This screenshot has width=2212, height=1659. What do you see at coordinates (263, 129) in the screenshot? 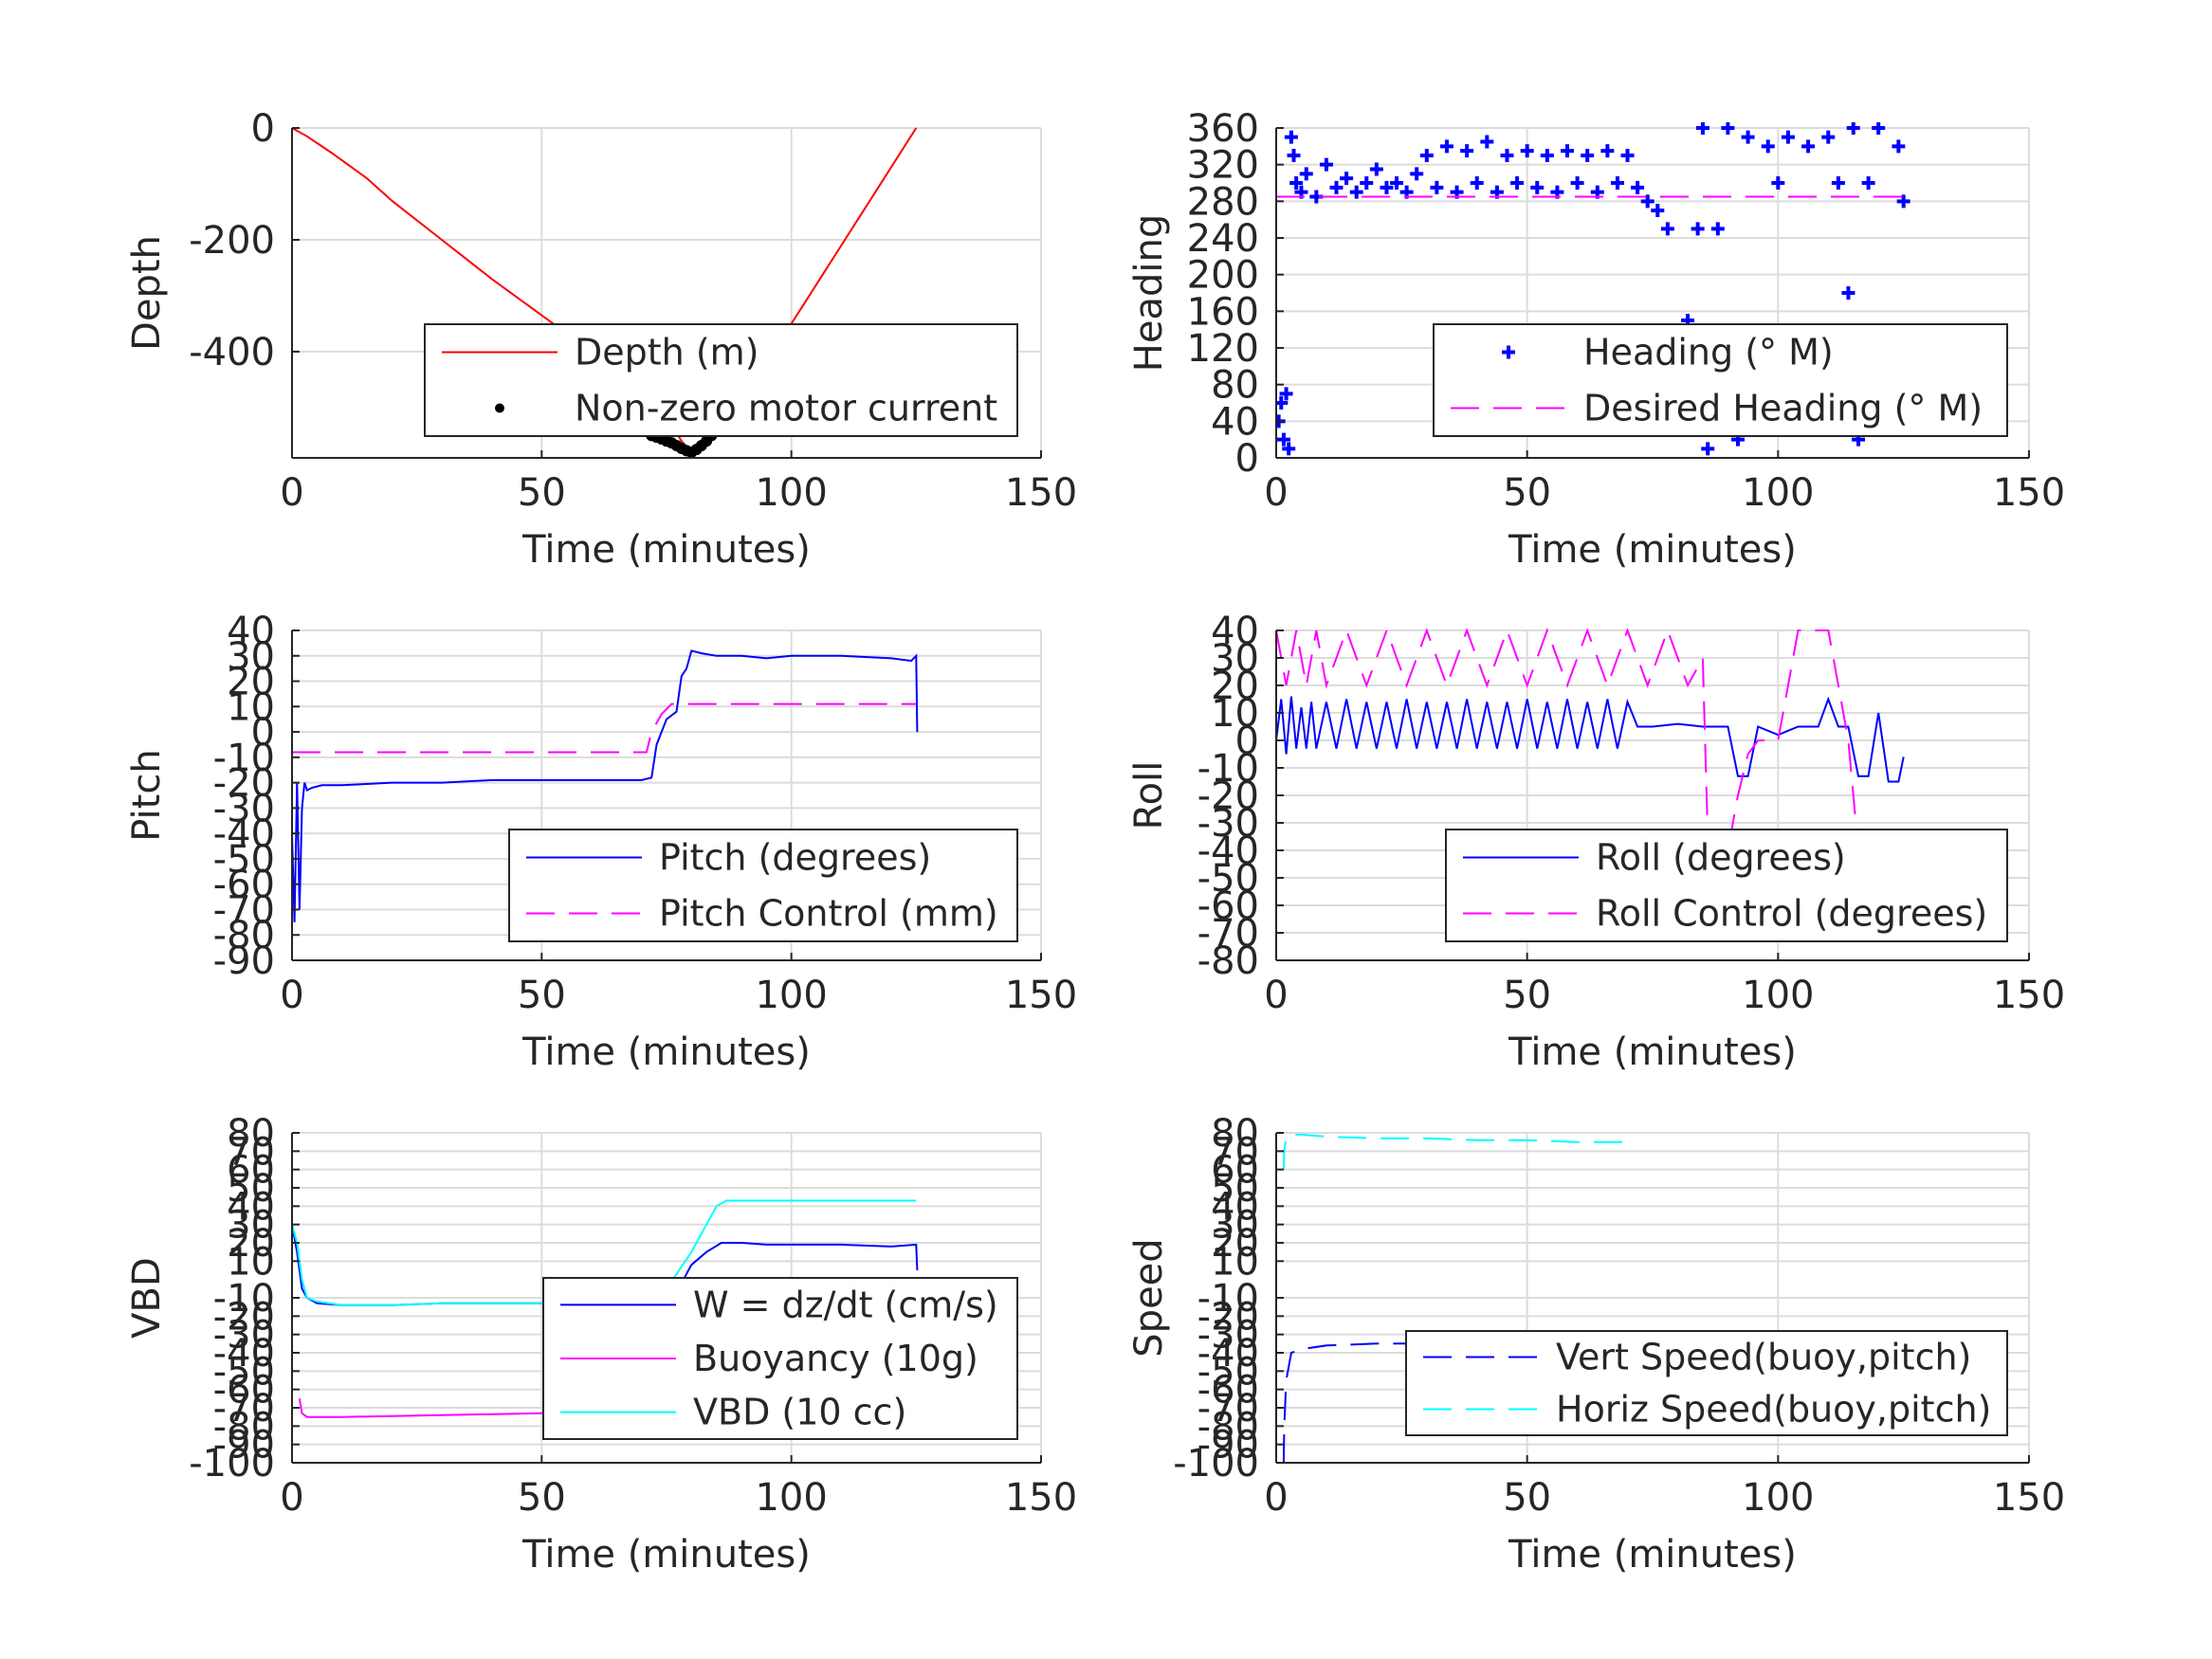
I see `y-tick-label: 0` at bounding box center [263, 129].